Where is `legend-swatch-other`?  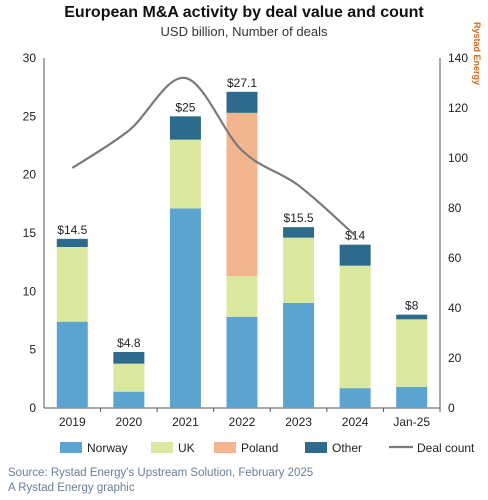 legend-swatch-other is located at coordinates (316, 447).